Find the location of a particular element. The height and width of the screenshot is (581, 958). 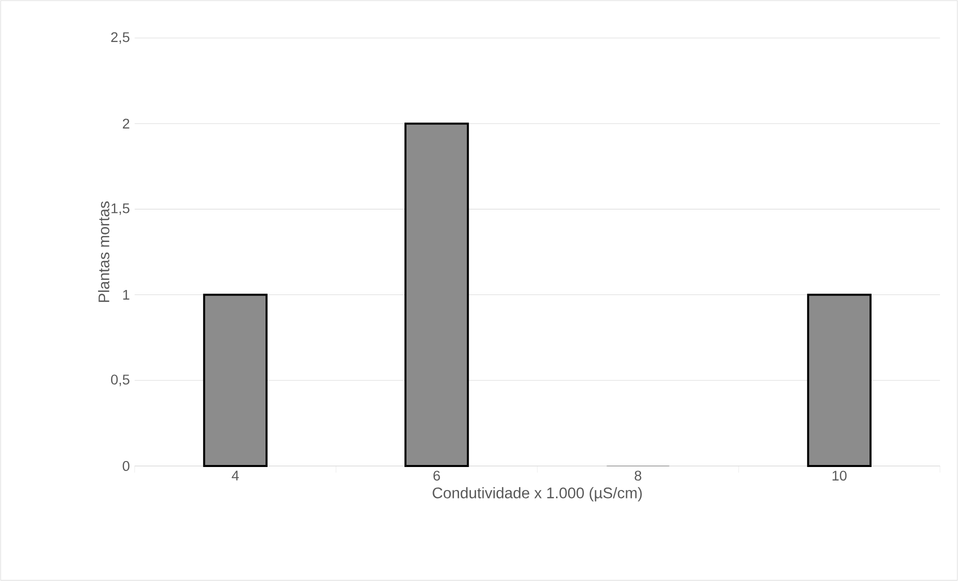

y-tick-label: 2,5 is located at coordinates (120, 38).